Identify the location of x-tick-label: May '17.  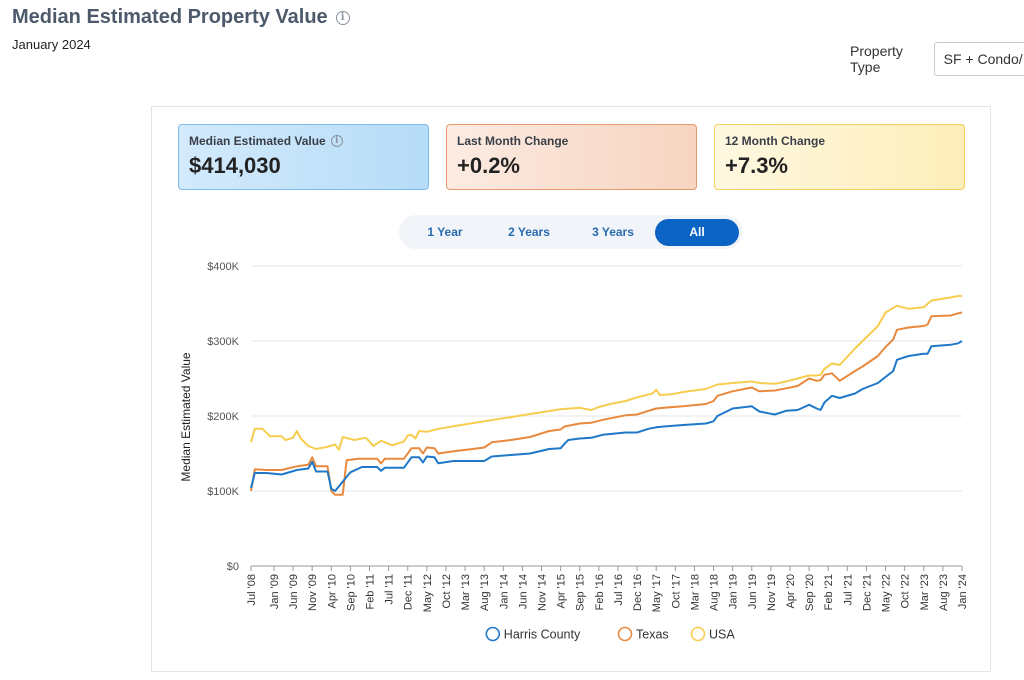
(657, 593).